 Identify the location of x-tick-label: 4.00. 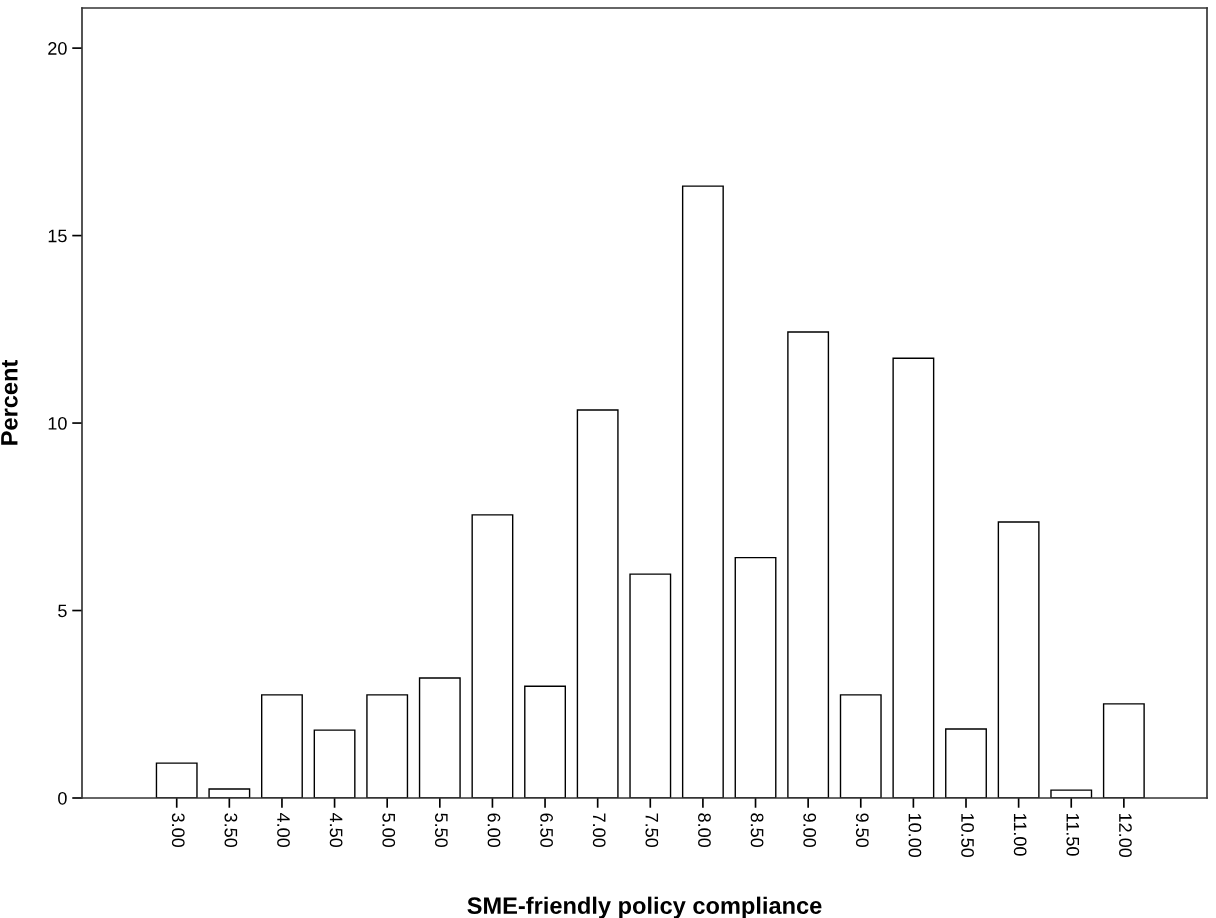
(283, 830).